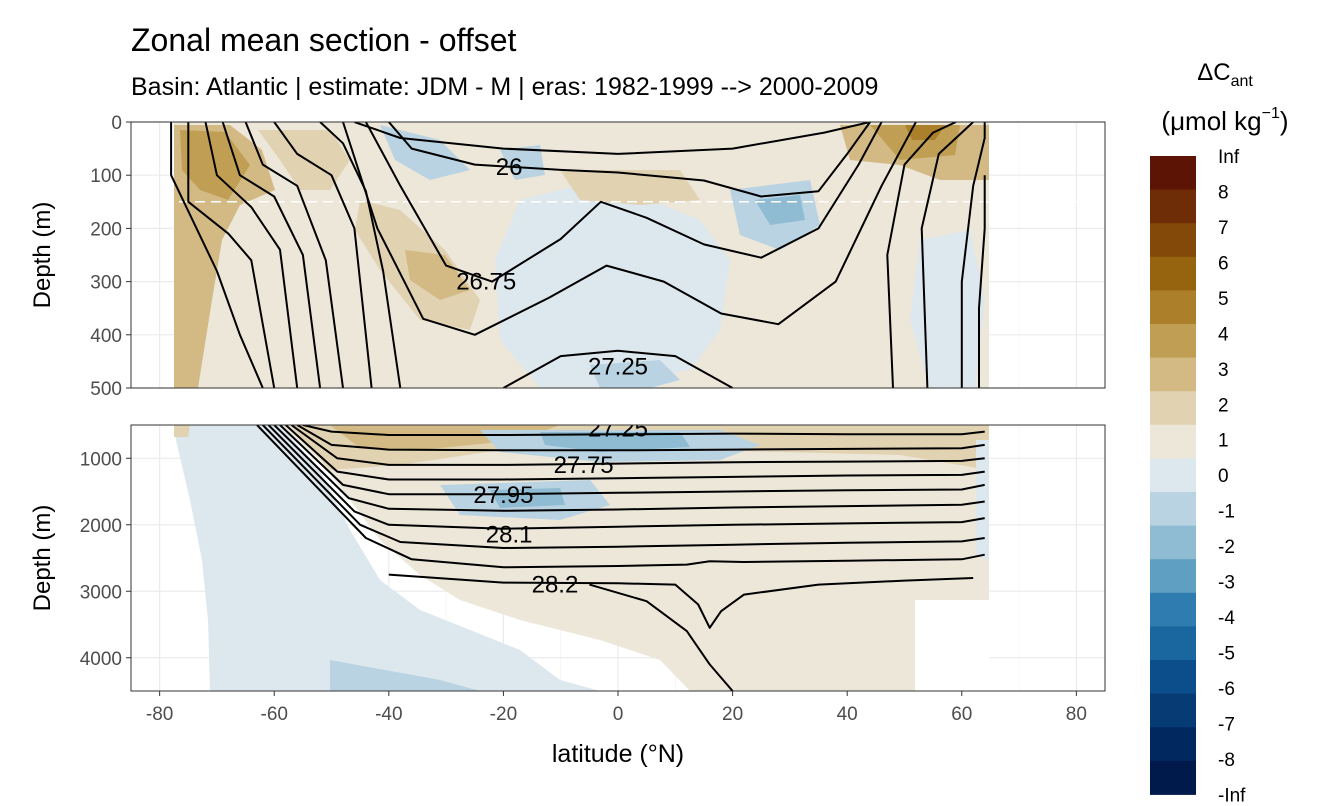 The width and height of the screenshot is (1344, 806). I want to click on y-tick-label: 300, so click(106, 283).